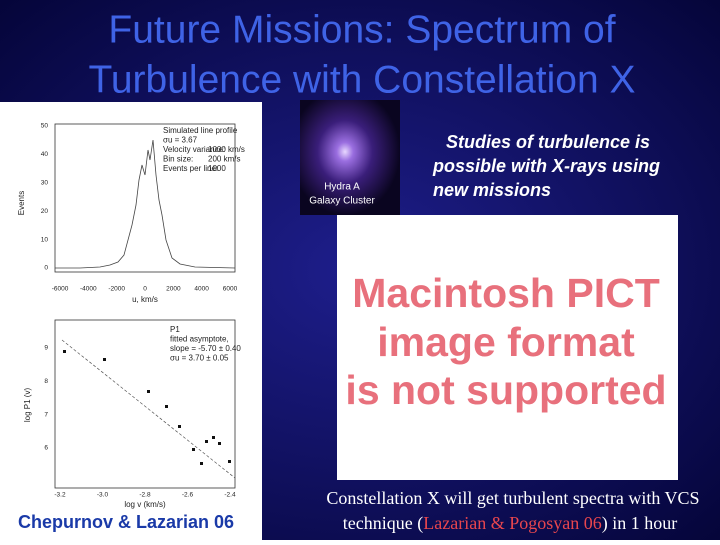 The width and height of the screenshot is (720, 545). I want to click on placeholder-line: Macintosh PICT, so click(506, 293).